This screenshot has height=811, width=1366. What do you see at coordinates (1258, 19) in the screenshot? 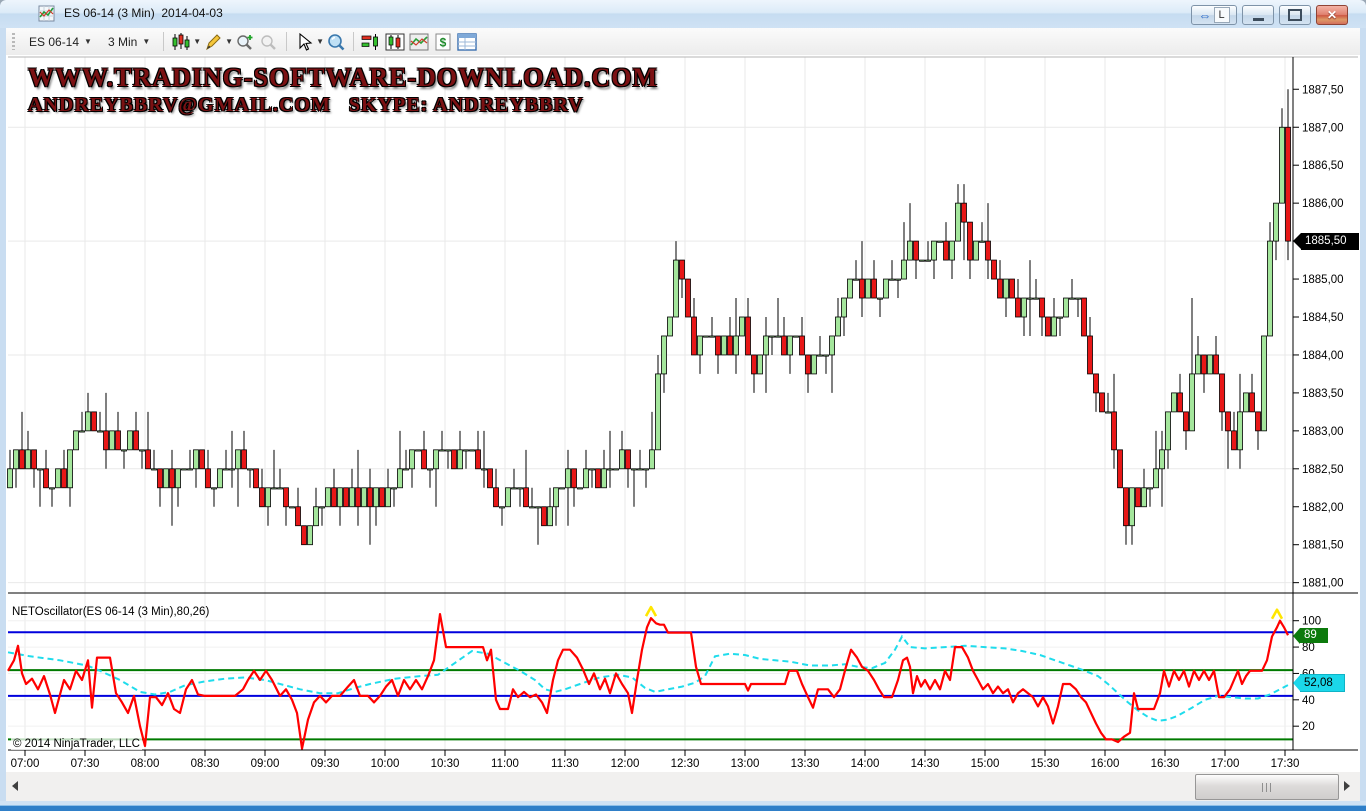
I see `minimize-icon` at bounding box center [1258, 19].